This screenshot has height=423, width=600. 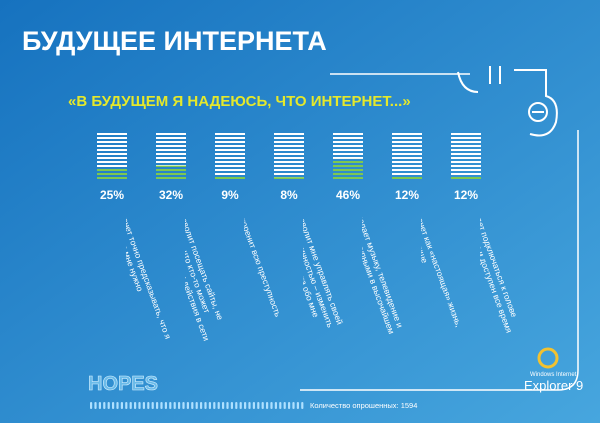 What do you see at coordinates (553, 375) in the screenshot?
I see `logo-top: Windows Internet` at bounding box center [553, 375].